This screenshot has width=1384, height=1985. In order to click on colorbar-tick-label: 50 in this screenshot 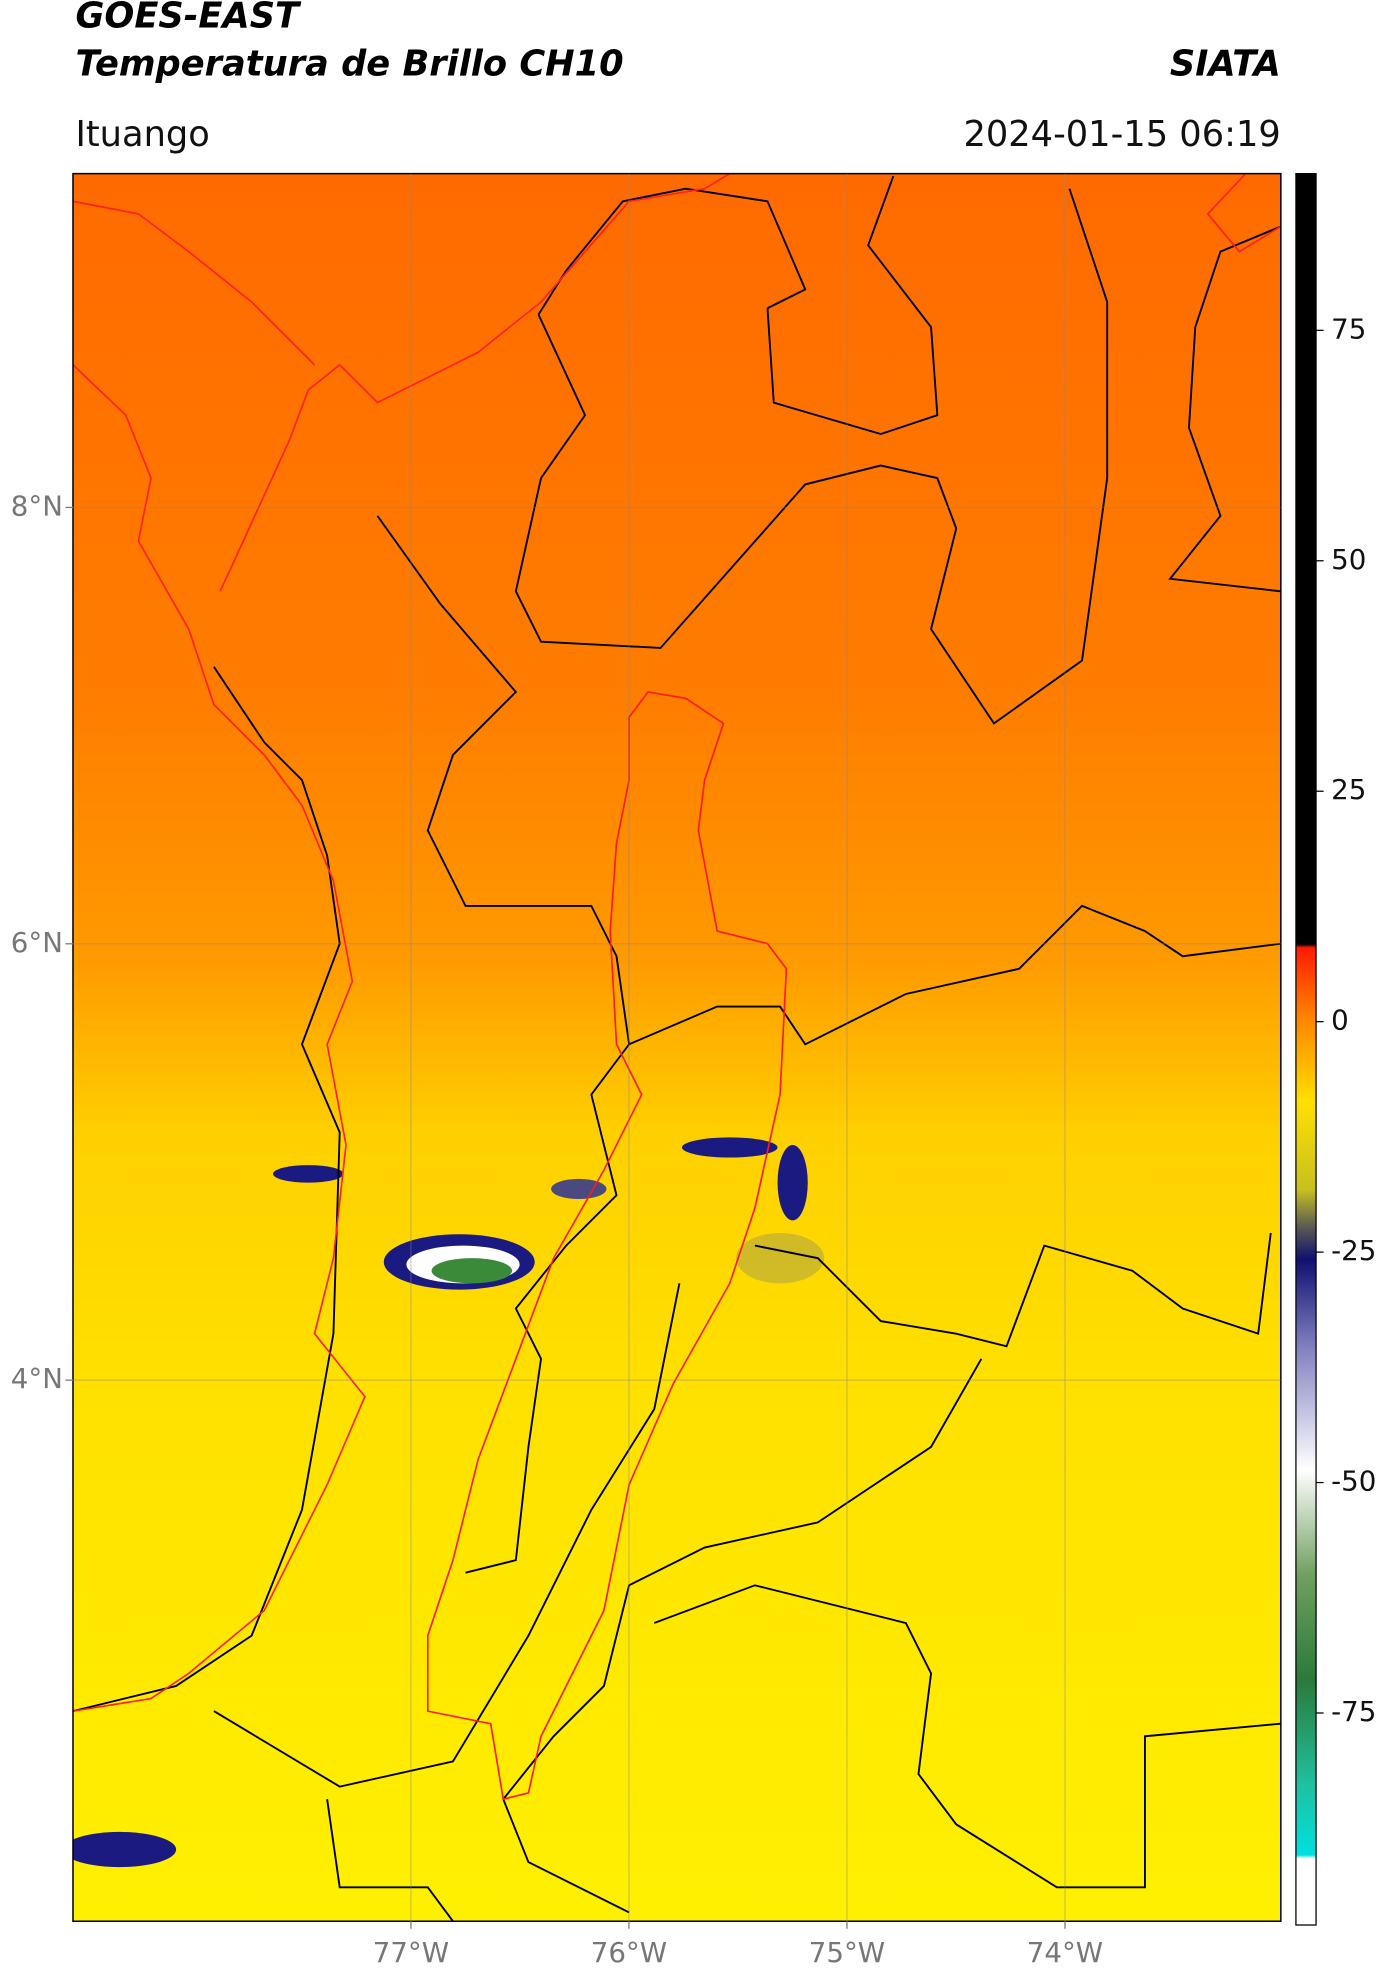, I will do `click(1348, 559)`.